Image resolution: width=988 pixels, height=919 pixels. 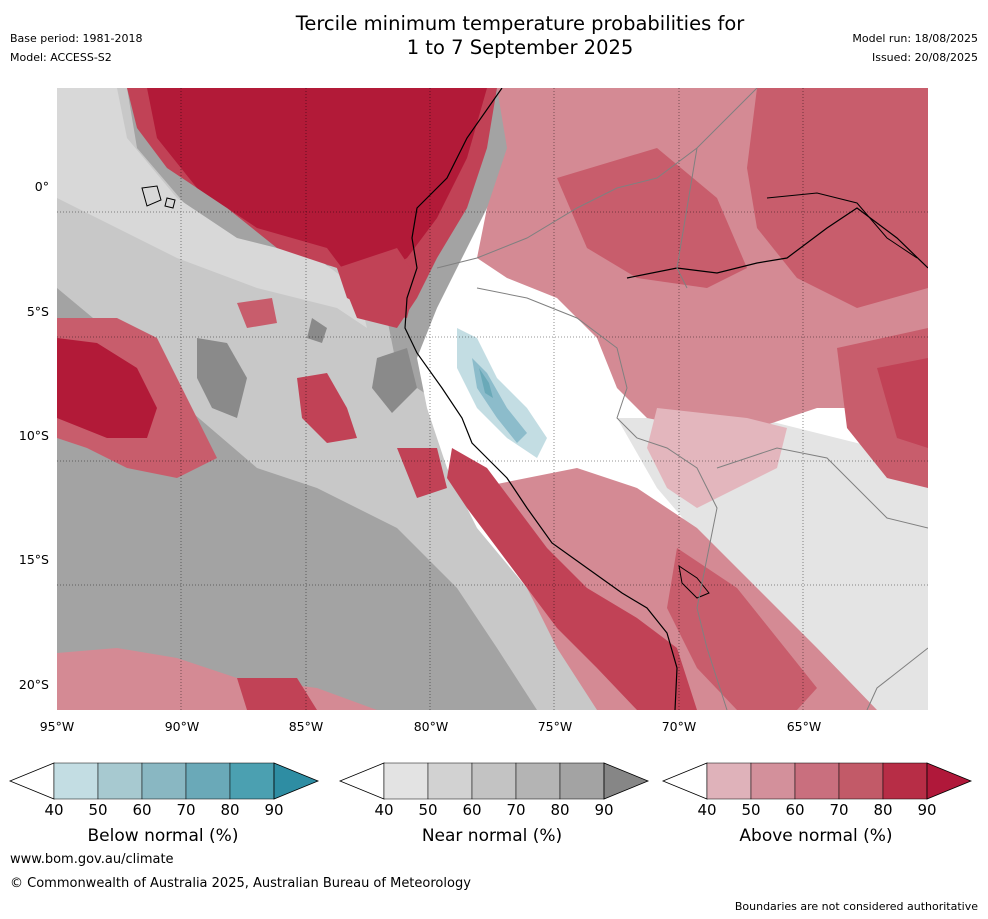 I want to click on amazon-river, so click(x=777, y=243).